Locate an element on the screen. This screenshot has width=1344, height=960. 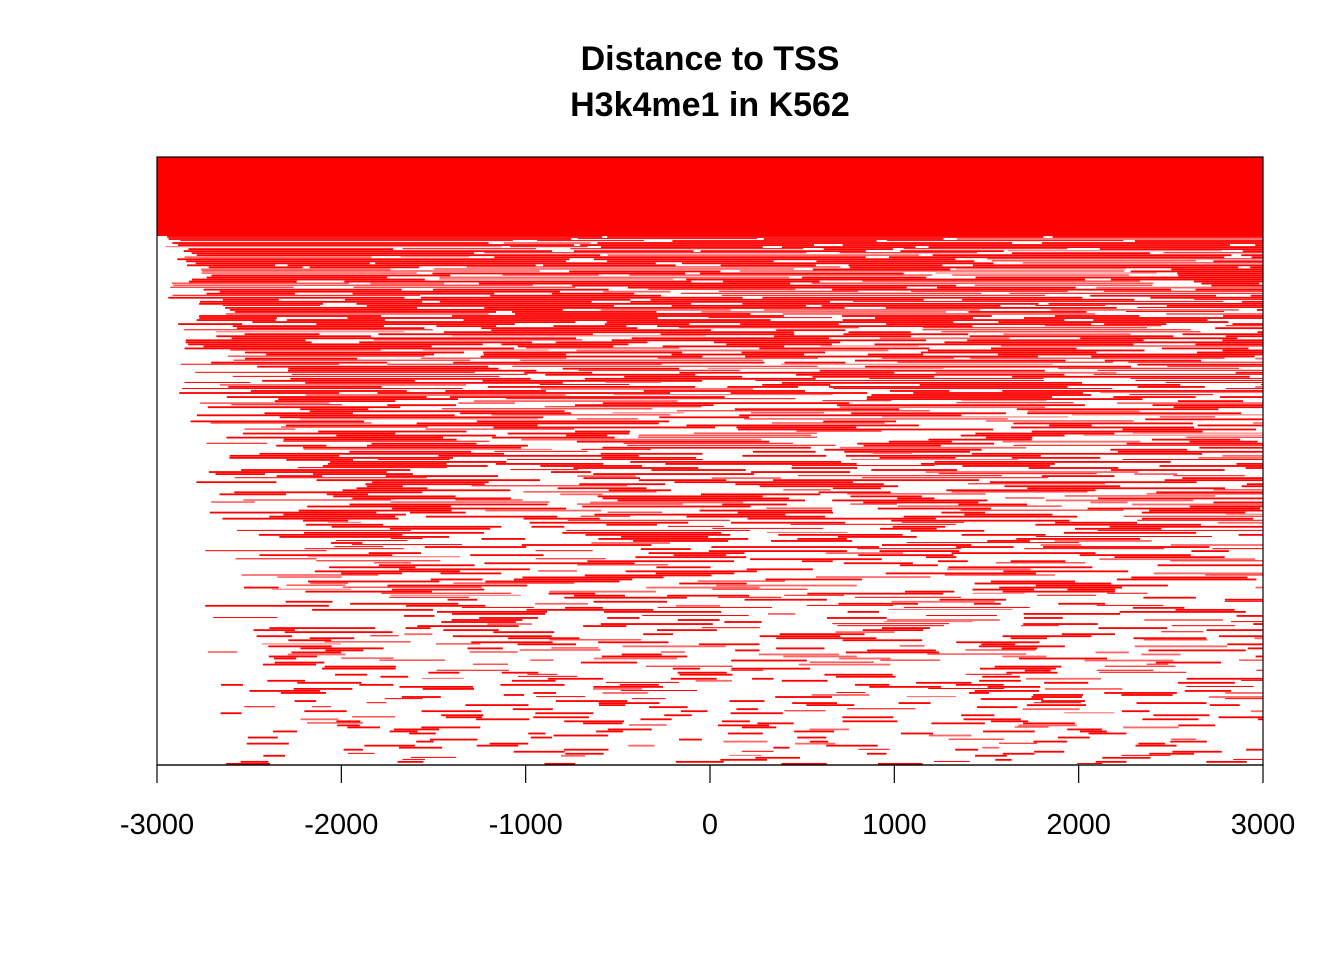
x-tick-label: 2000 is located at coordinates (1078, 825).